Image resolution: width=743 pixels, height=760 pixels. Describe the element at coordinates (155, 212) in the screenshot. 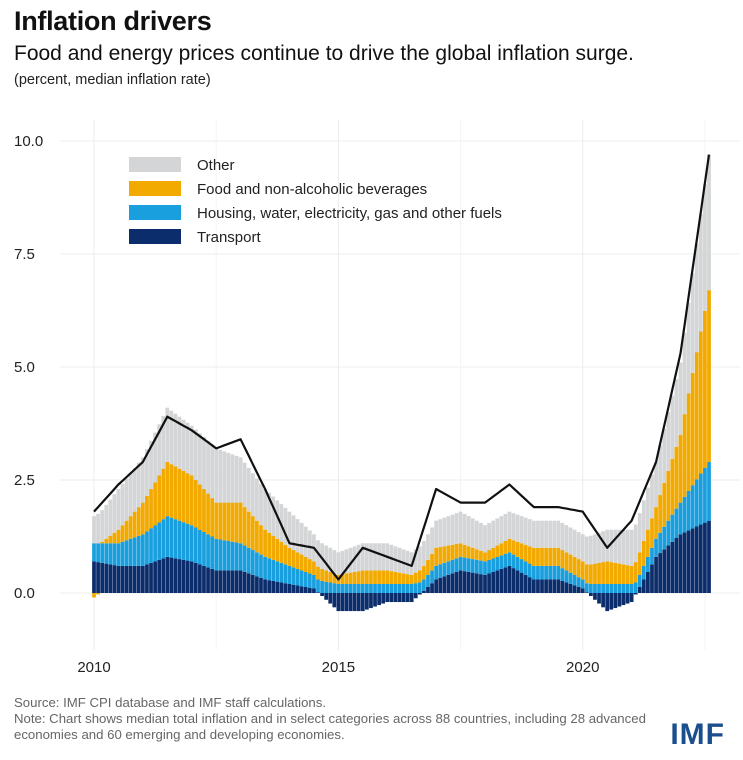

I see `legend-swatch-housing` at that location.